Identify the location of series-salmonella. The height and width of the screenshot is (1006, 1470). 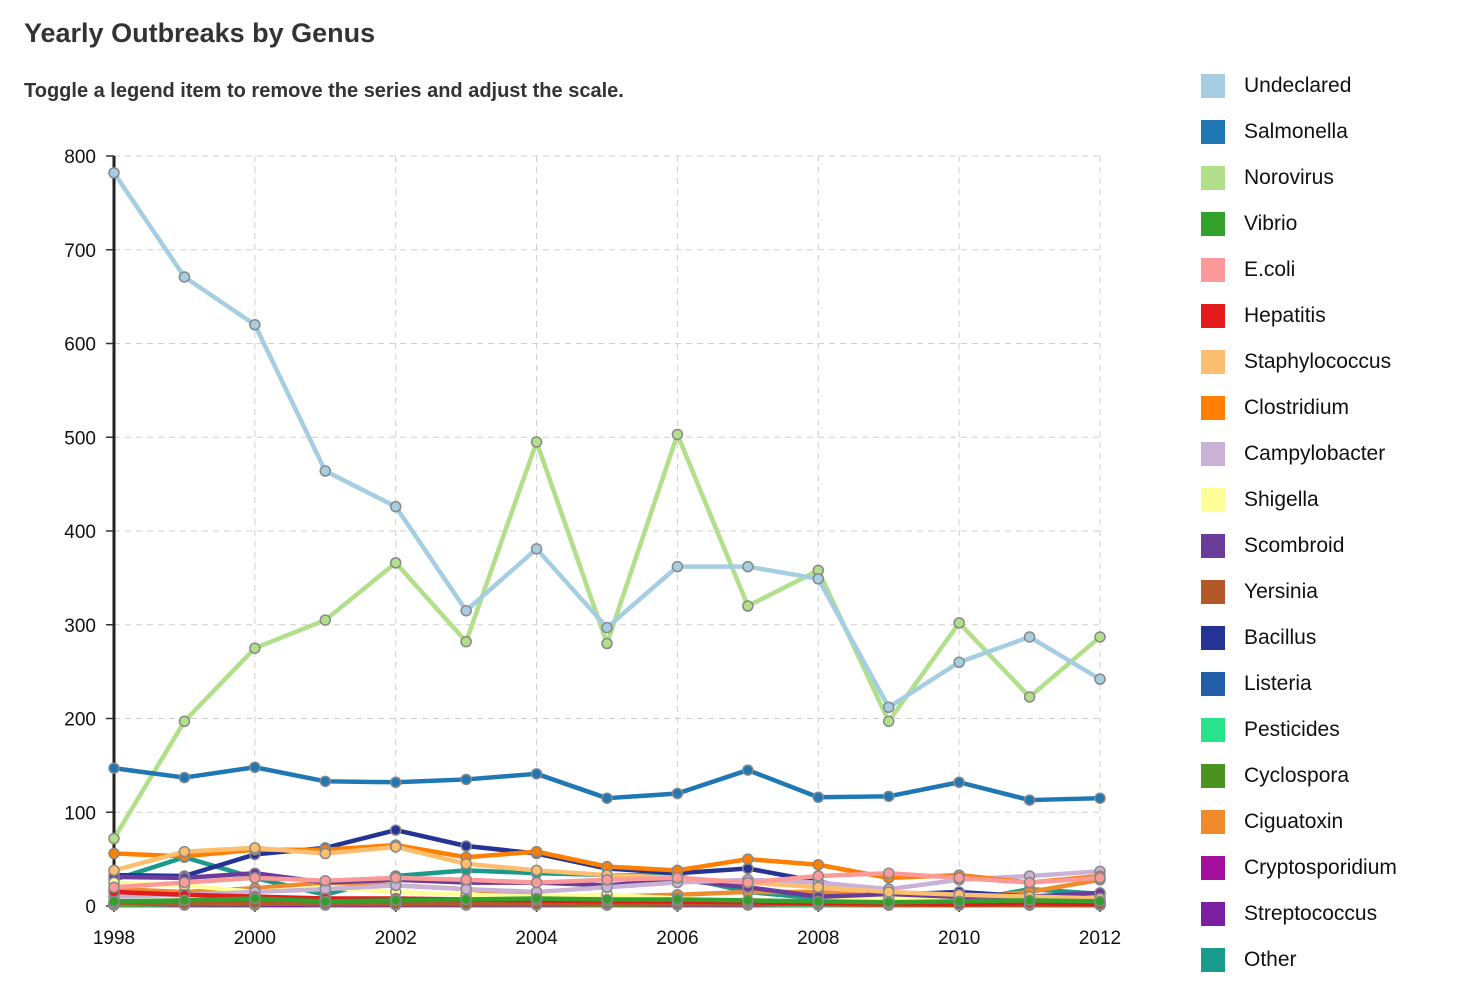
(607, 783).